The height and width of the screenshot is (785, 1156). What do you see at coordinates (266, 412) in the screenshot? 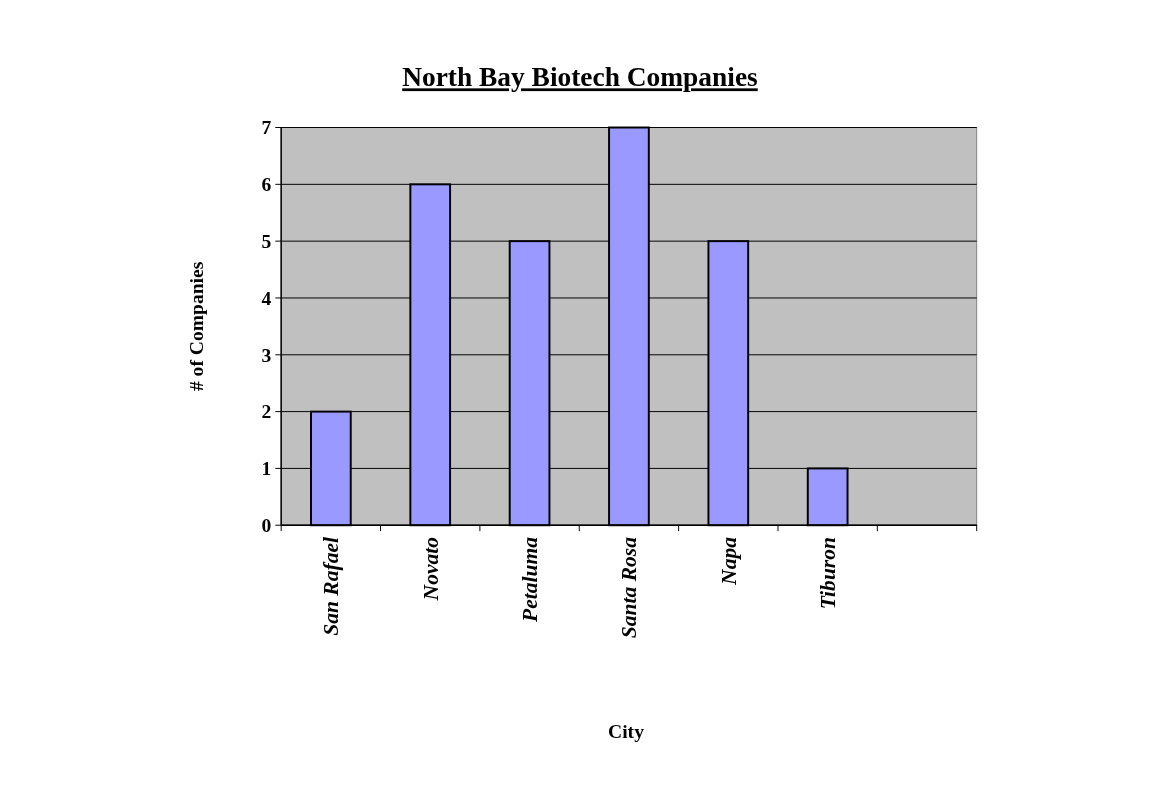
I see `y-tick-label: 2` at bounding box center [266, 412].